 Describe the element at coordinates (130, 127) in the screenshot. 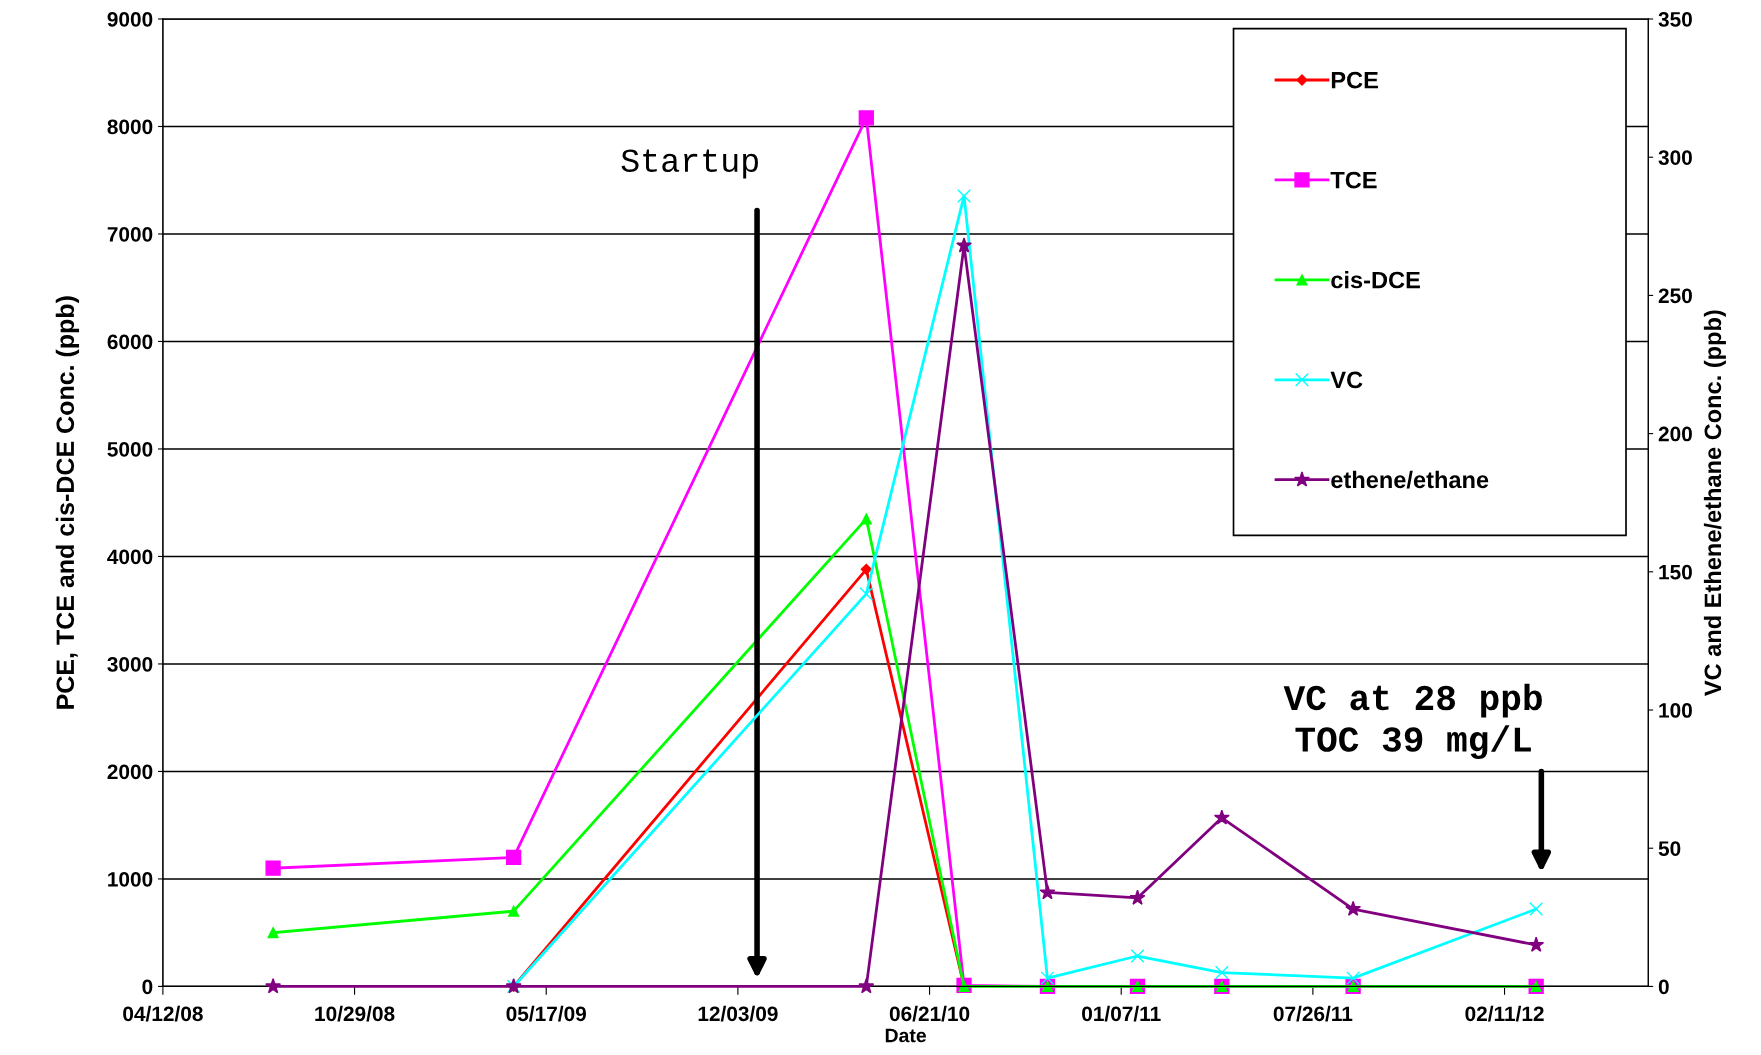

I see `y-tick-label: 8000` at that location.